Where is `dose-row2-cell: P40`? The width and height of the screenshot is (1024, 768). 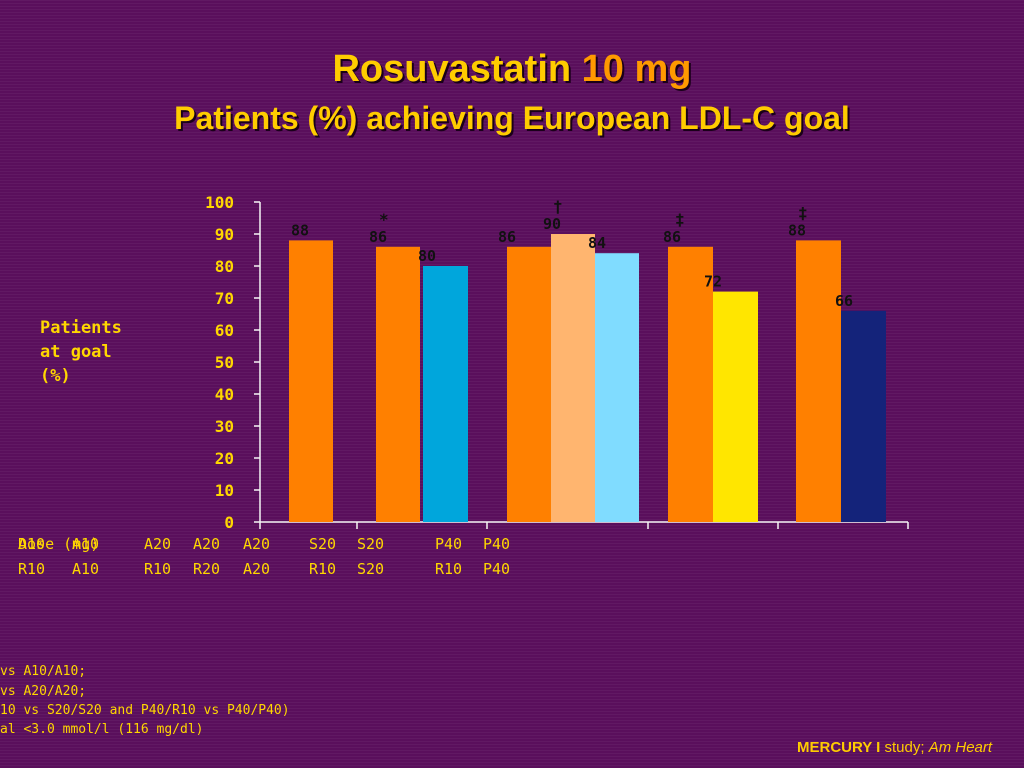 dose-row2-cell: P40 is located at coordinates (497, 569).